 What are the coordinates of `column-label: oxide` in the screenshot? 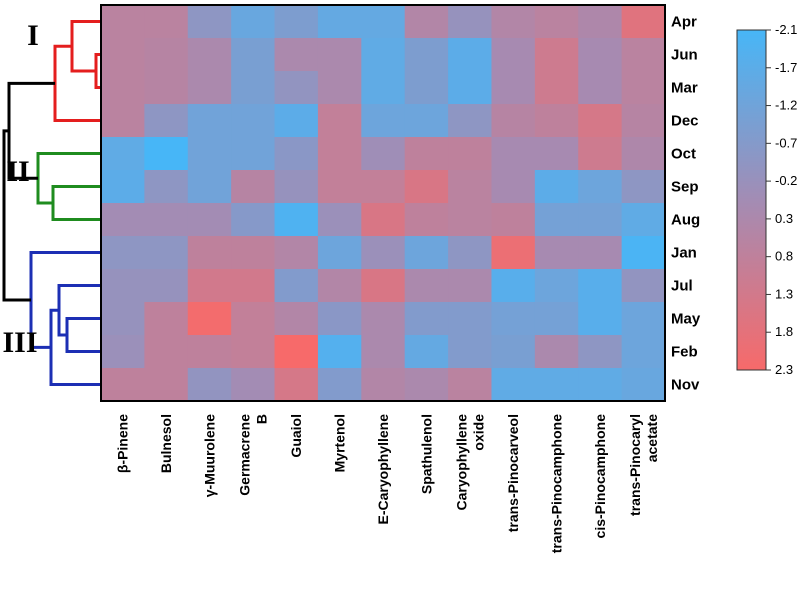 It's located at (478, 432).